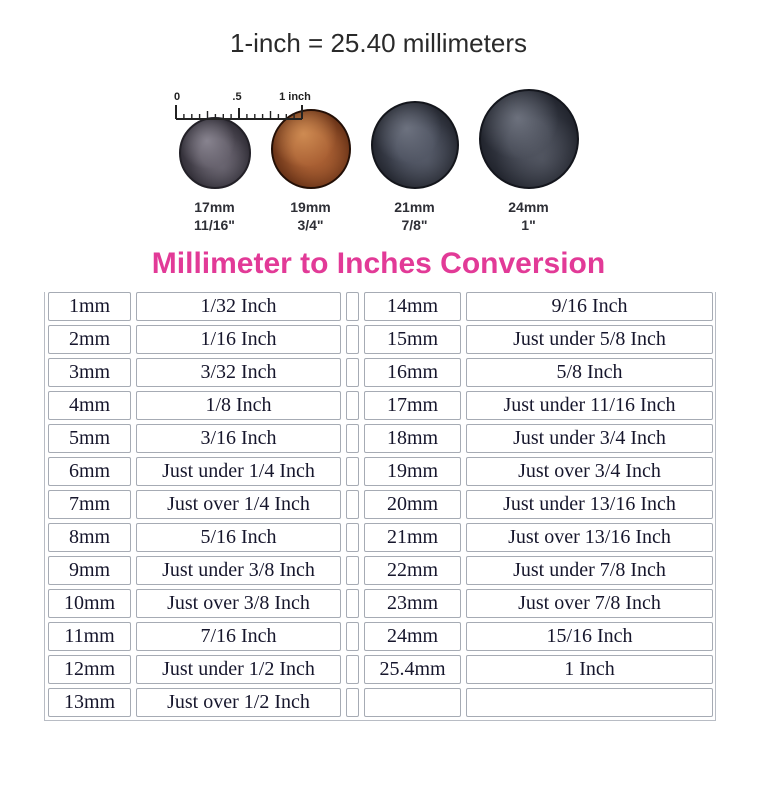 This screenshot has width=757, height=809. What do you see at coordinates (589, 570) in the screenshot?
I see `inch-cell: Just under 7/8 Inch` at bounding box center [589, 570].